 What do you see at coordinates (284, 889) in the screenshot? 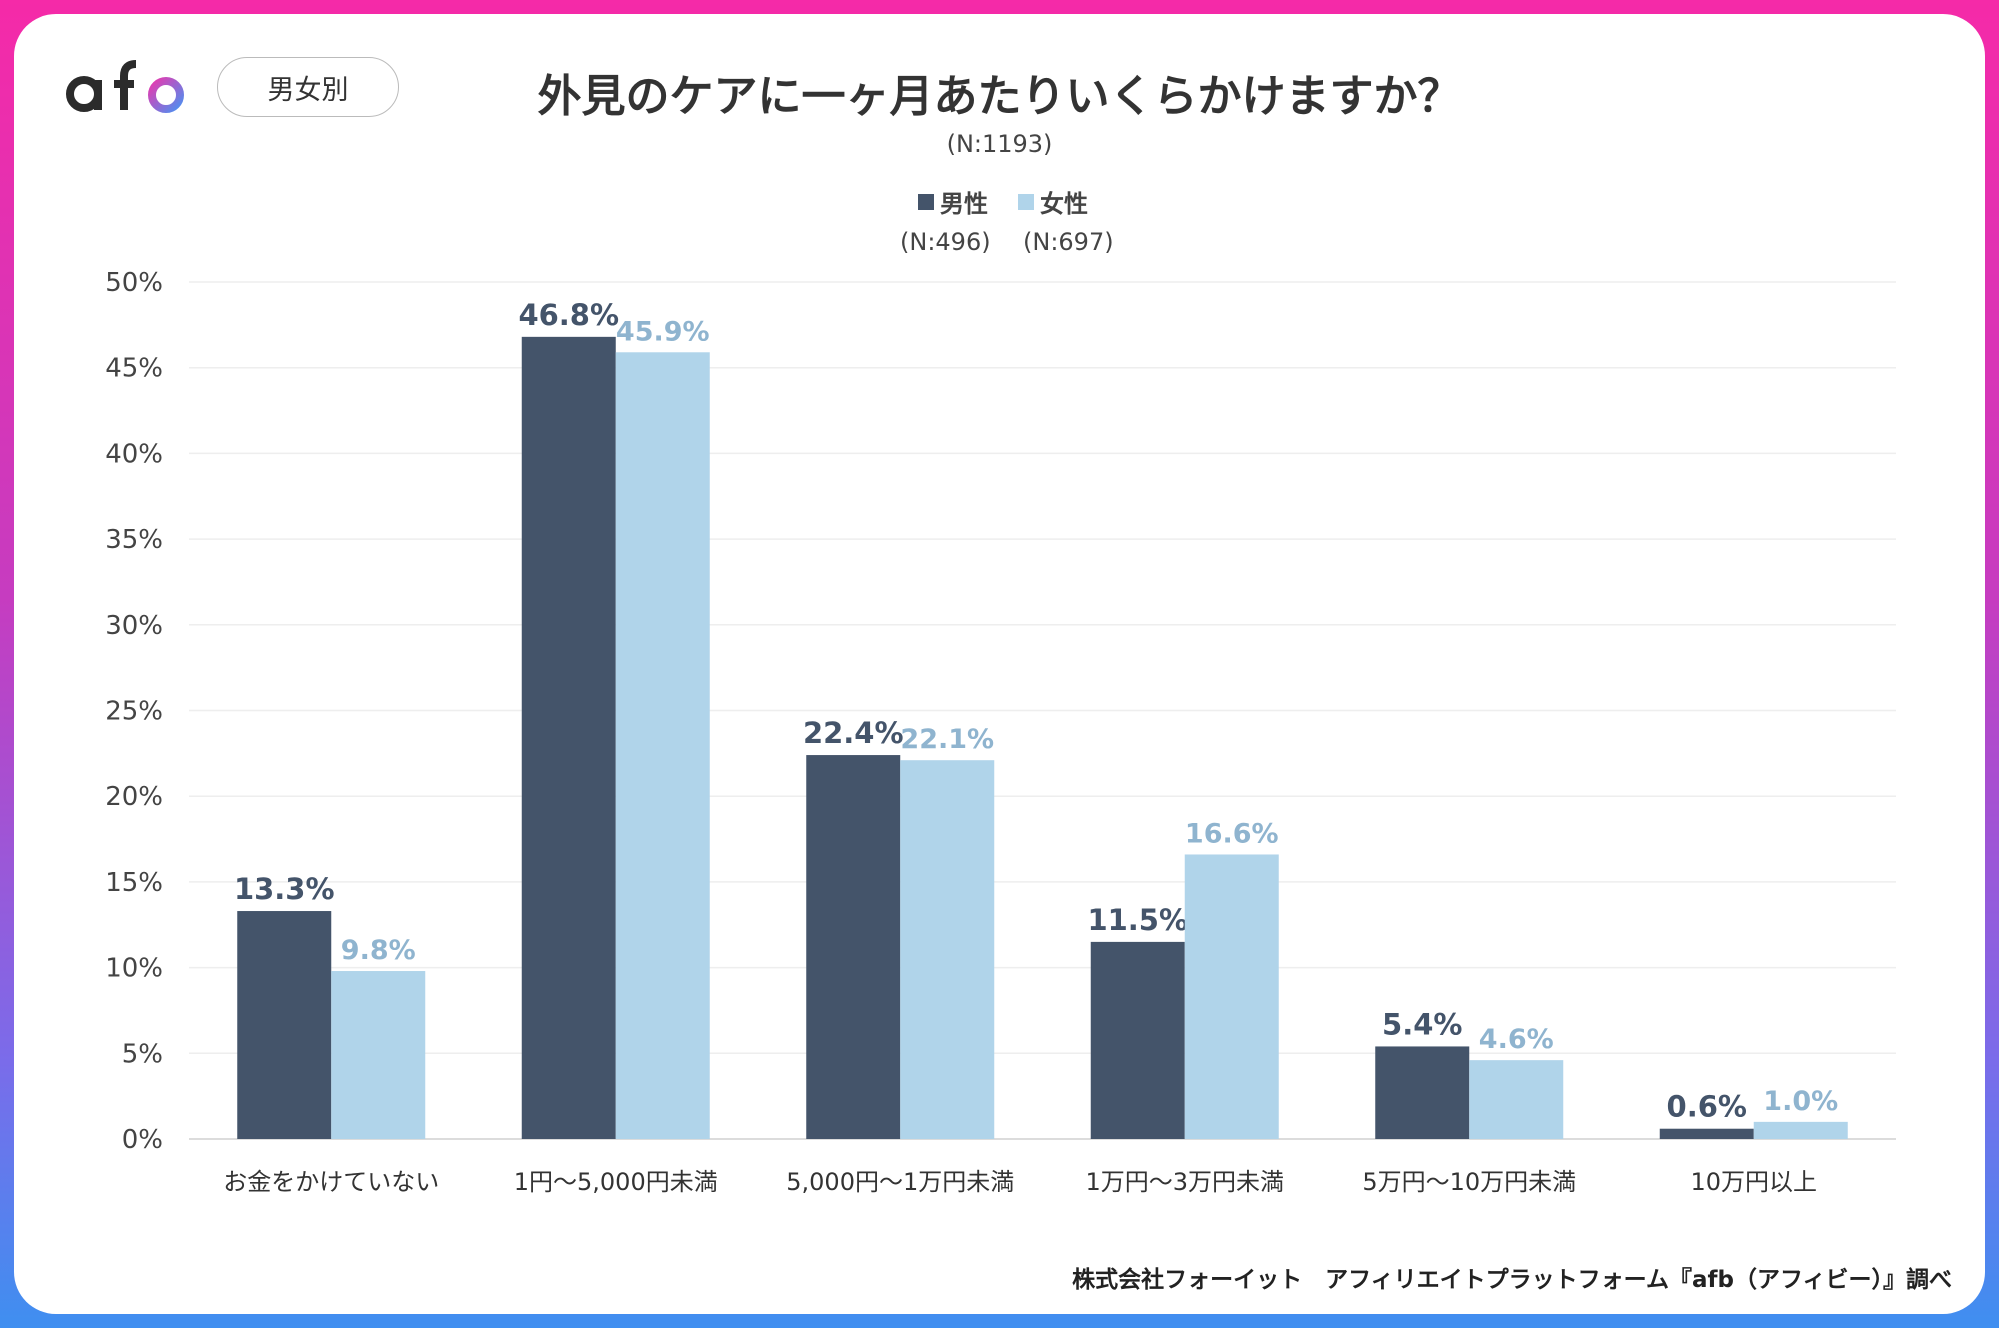
I see `data-label: 13.3%` at bounding box center [284, 889].